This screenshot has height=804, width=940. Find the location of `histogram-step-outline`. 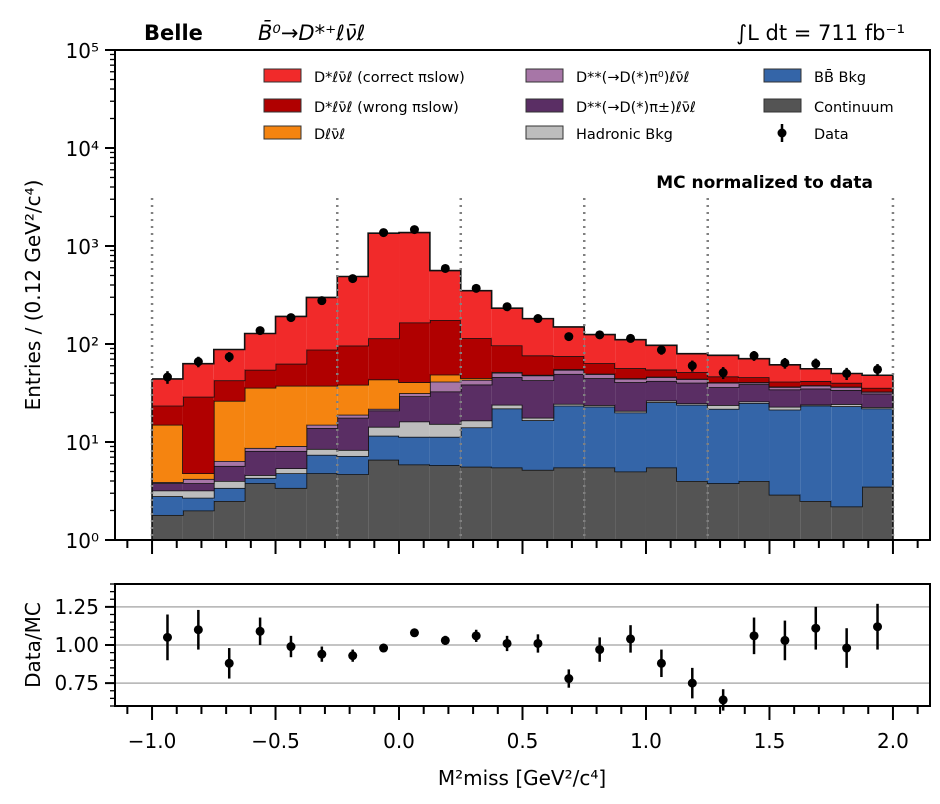

histogram-step-outline is located at coordinates (522, 305).